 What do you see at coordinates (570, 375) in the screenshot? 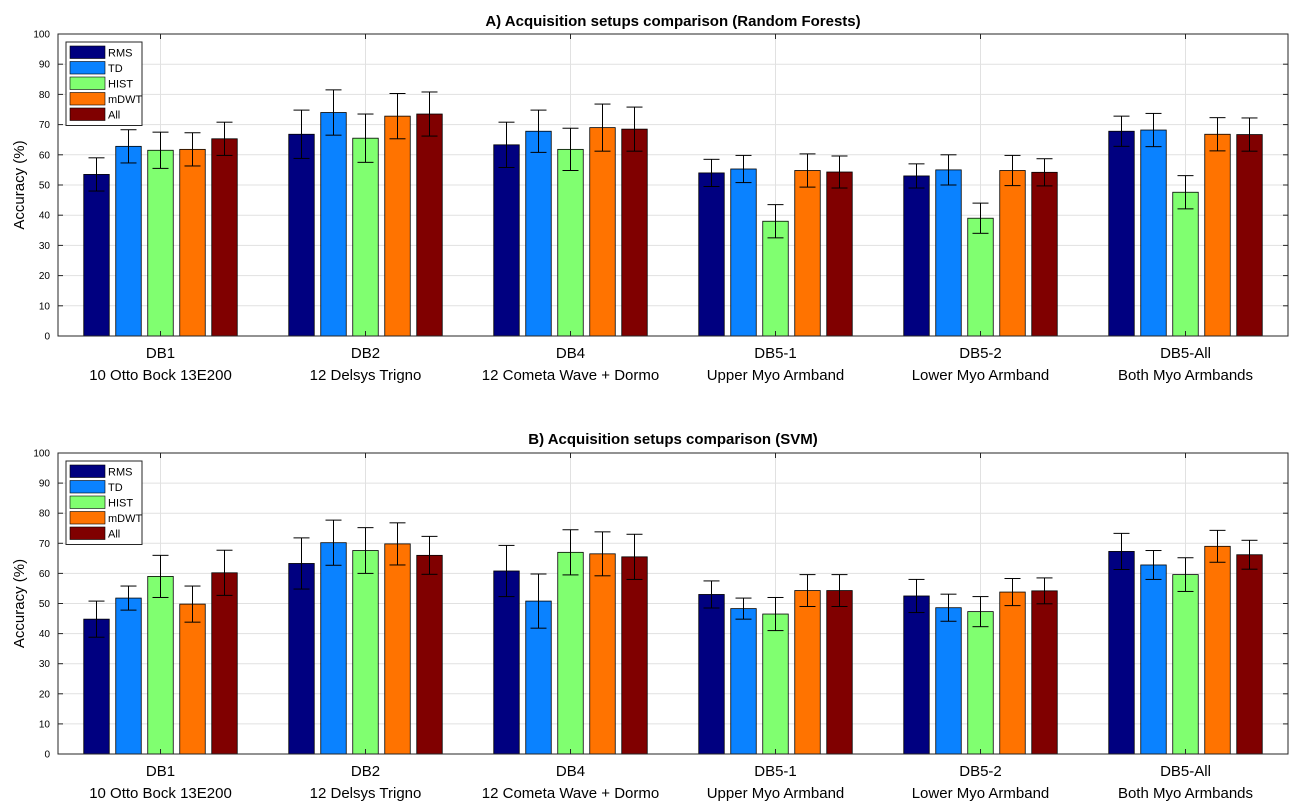
I see `x-tick-sublabel: 12 Cometa Wave + Dormo` at bounding box center [570, 375].